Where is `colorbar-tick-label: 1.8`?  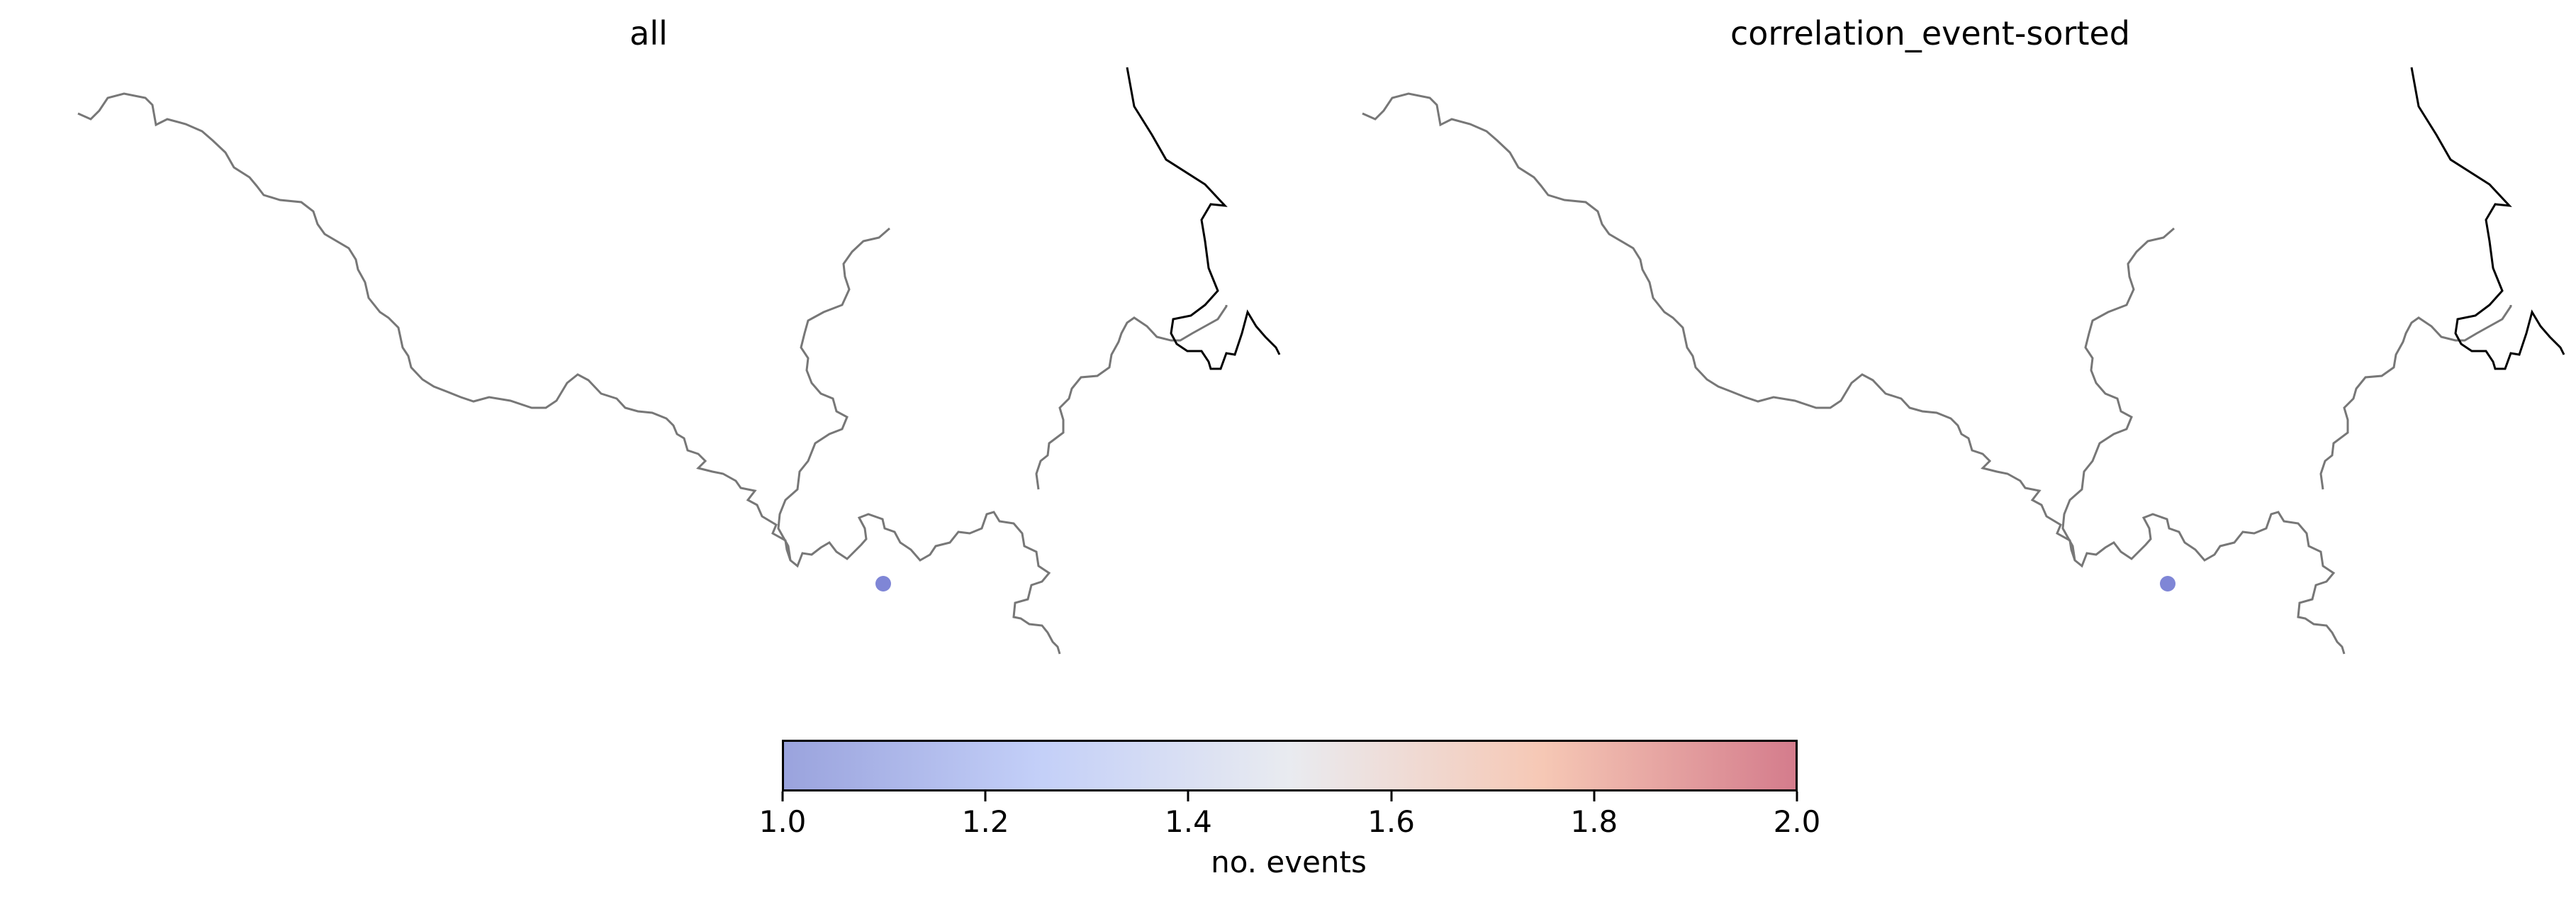 colorbar-tick-label: 1.8 is located at coordinates (1594, 821).